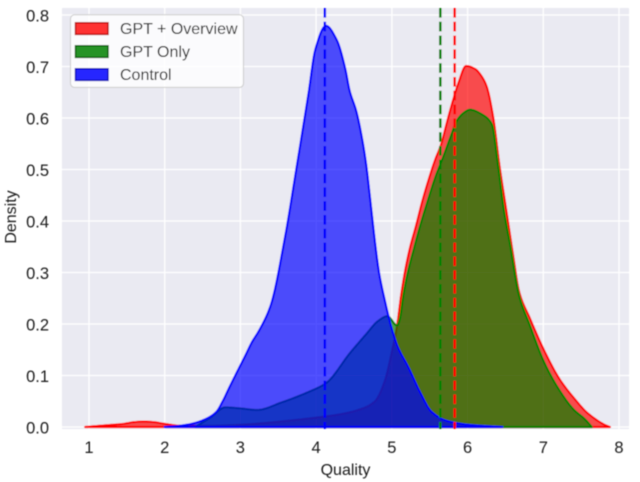  What do you see at coordinates (146, 75) in the screenshot?
I see `svg-text: Control` at bounding box center [146, 75].